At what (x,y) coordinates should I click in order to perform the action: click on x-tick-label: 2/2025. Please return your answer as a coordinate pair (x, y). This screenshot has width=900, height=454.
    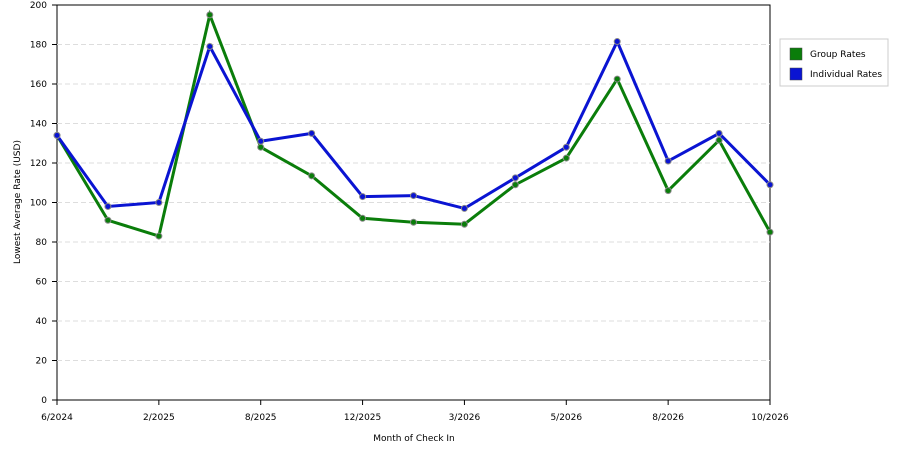
    Looking at the image, I should click on (159, 418).